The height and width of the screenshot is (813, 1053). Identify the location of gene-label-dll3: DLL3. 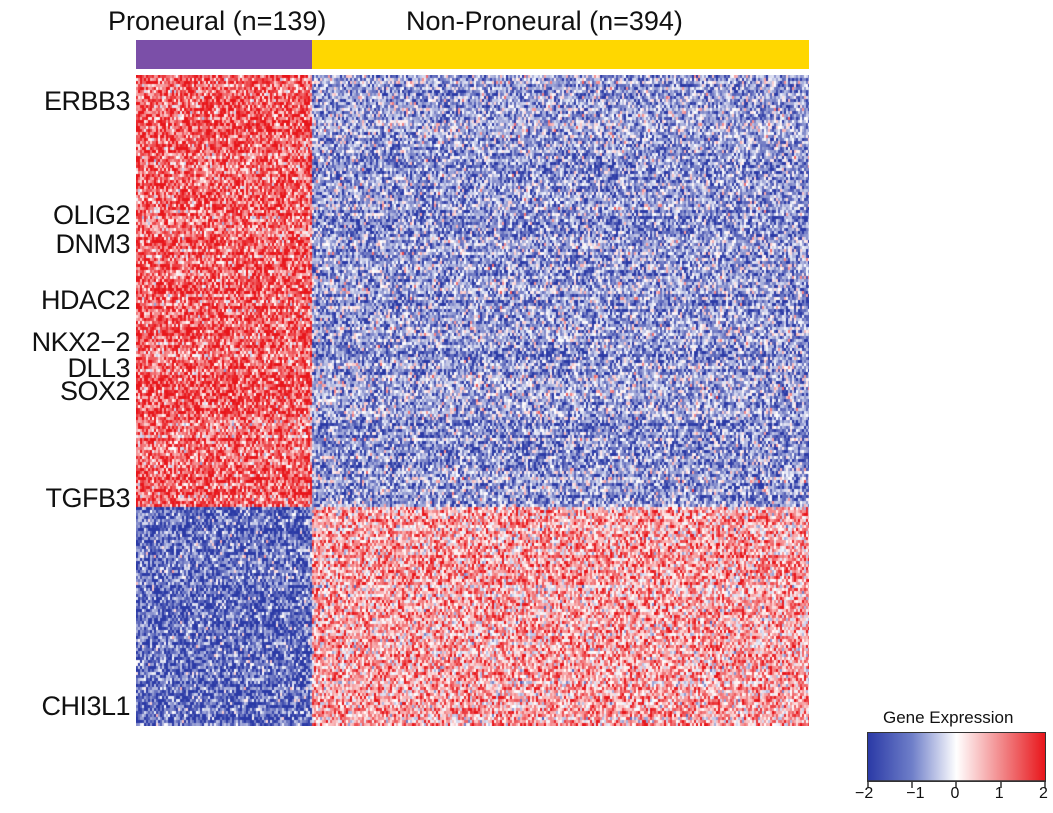
(98, 367).